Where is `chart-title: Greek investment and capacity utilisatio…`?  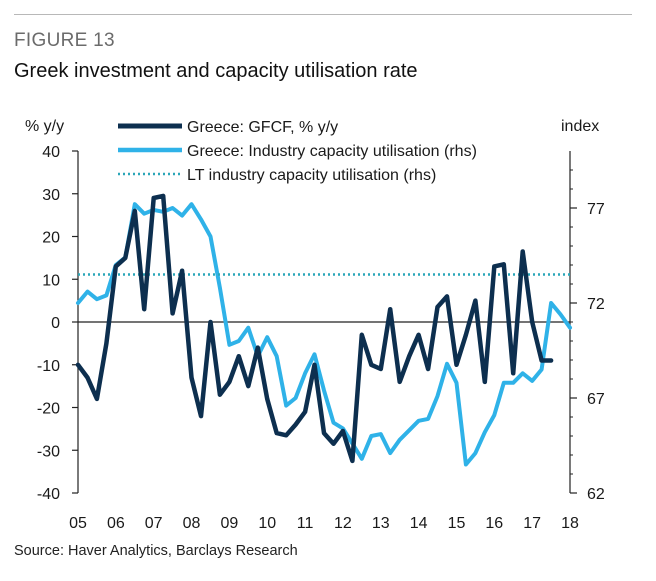
chart-title: Greek investment and capacity utilisatio… is located at coordinates (216, 71).